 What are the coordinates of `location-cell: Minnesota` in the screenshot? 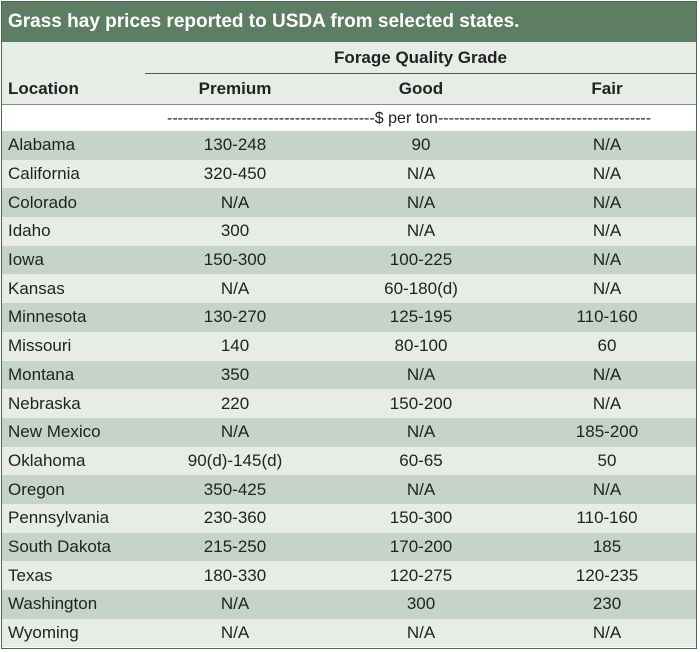 It's located at (47, 317).